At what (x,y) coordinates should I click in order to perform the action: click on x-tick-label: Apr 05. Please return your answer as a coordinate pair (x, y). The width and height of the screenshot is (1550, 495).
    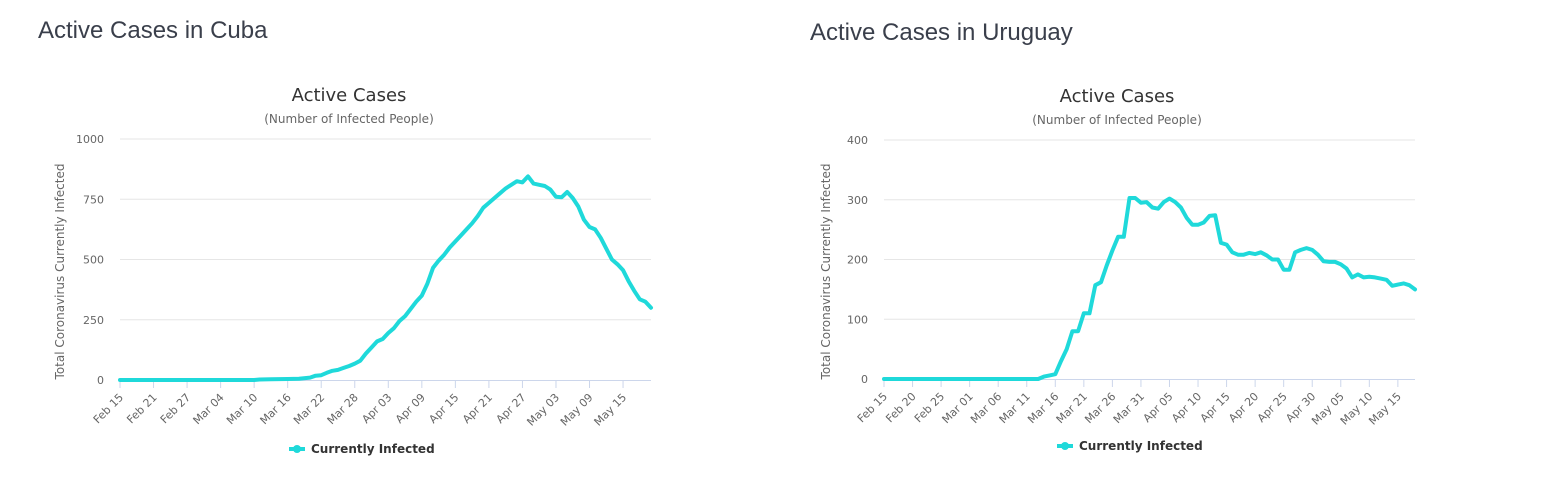
    Looking at the image, I should click on (1158, 407).